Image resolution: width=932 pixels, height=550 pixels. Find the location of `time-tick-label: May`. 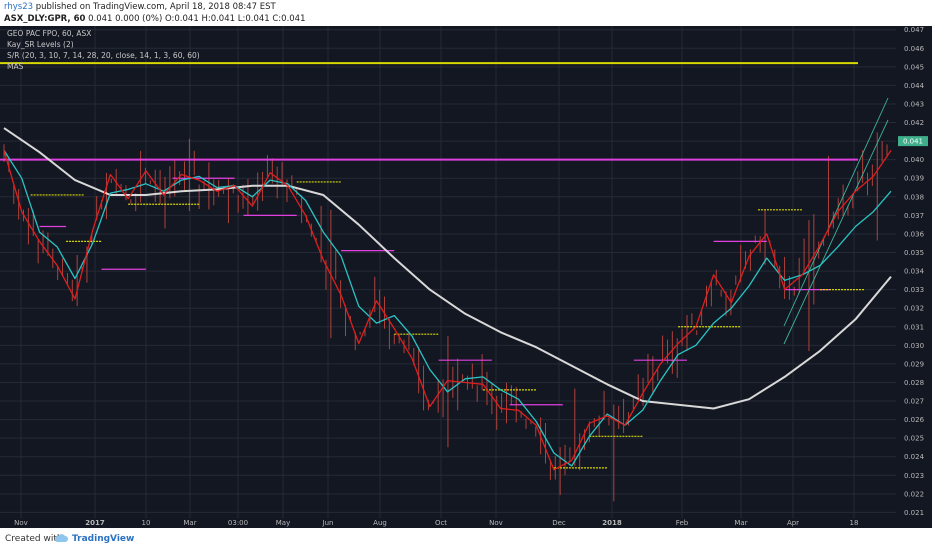

time-tick-label: May is located at coordinates (283, 523).